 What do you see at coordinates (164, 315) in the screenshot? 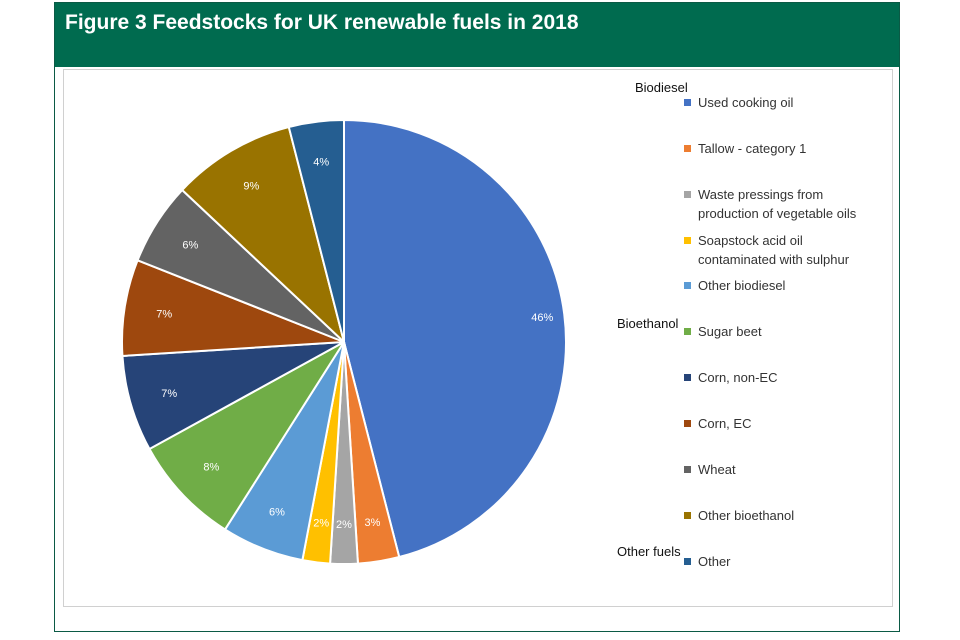
I see `slice-value-label-7: 7%` at bounding box center [164, 315].